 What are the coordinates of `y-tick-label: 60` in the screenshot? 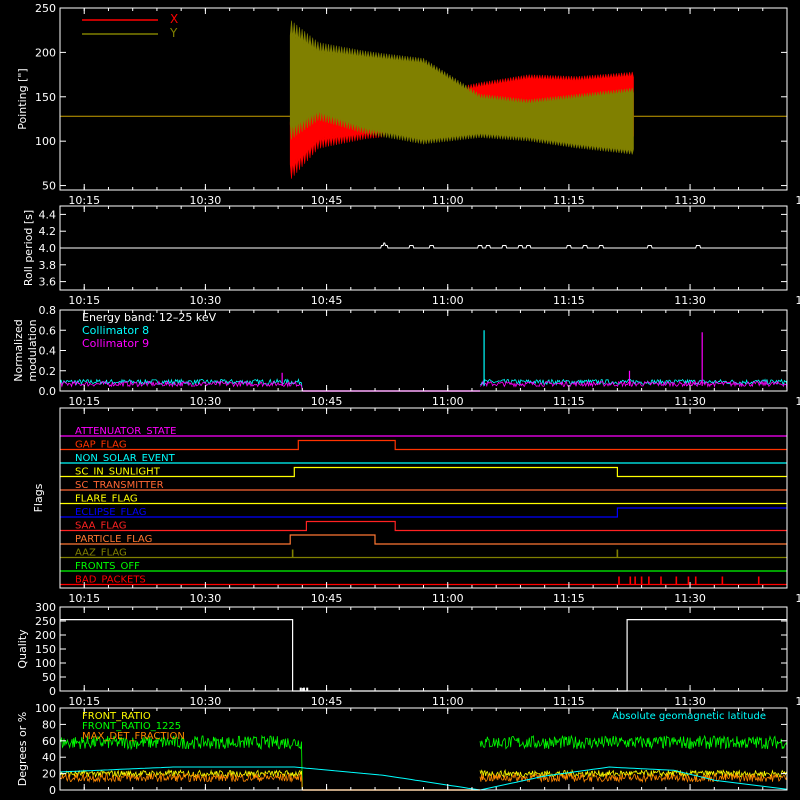 It's located at (49, 741).